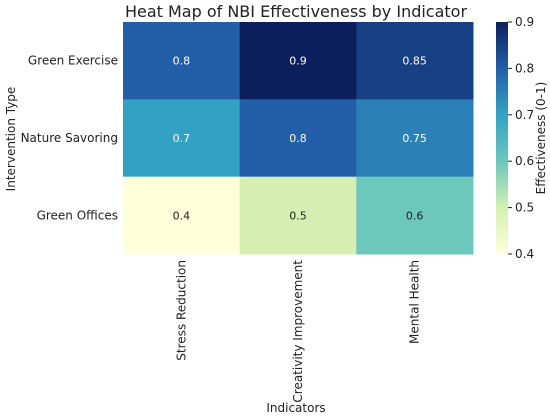 The image size is (550, 418). Describe the element at coordinates (524, 254) in the screenshot. I see `colorbar-tick-label: 0.4` at that location.